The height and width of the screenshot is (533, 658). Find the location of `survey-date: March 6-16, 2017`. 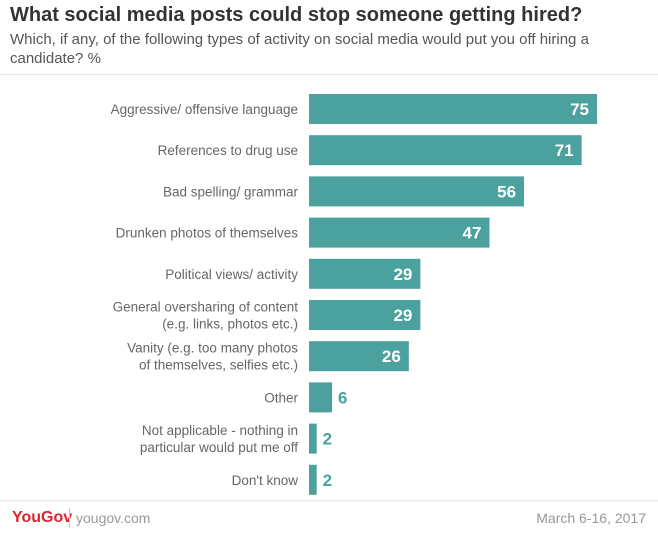

survey-date: March 6-16, 2017 is located at coordinates (591, 518).